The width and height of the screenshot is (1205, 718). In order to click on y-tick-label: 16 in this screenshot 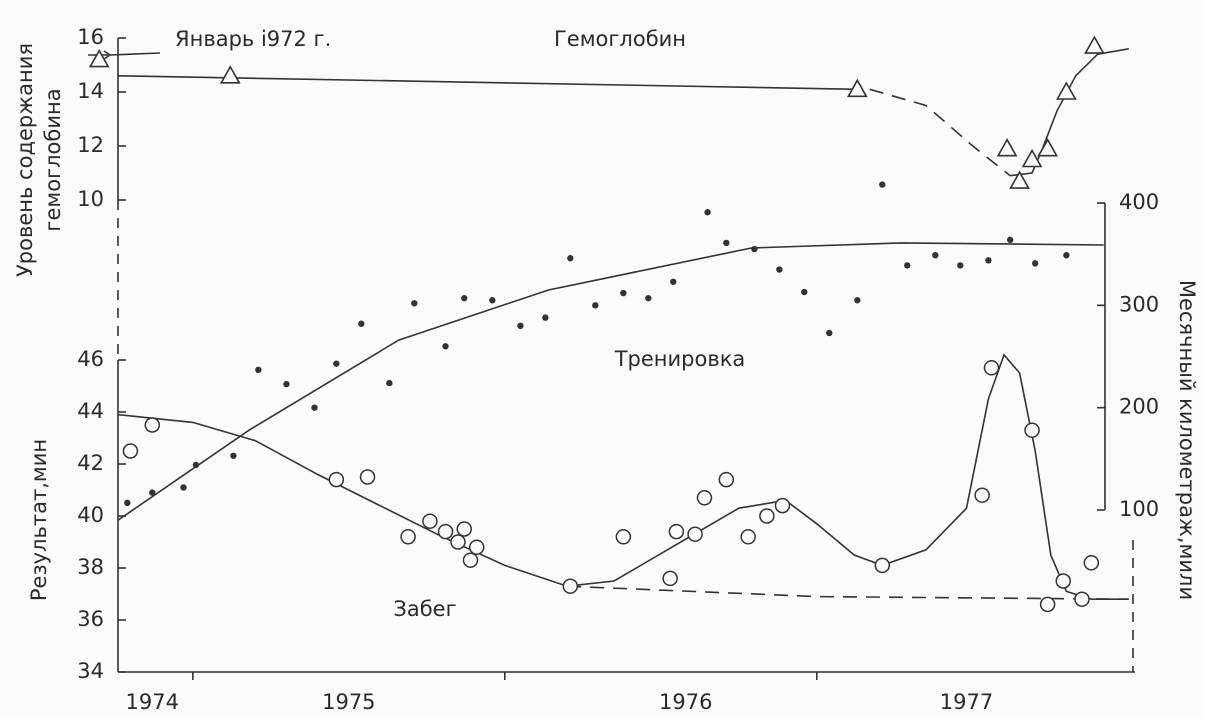, I will do `click(90, 37)`.